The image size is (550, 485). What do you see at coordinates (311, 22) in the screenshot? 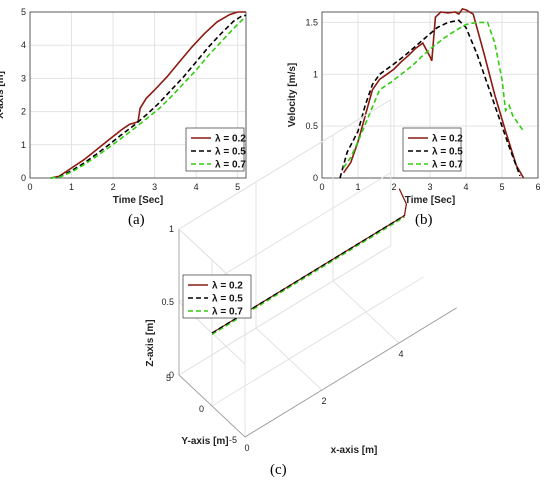
I see `y-tick-label: 1.5` at bounding box center [311, 22].